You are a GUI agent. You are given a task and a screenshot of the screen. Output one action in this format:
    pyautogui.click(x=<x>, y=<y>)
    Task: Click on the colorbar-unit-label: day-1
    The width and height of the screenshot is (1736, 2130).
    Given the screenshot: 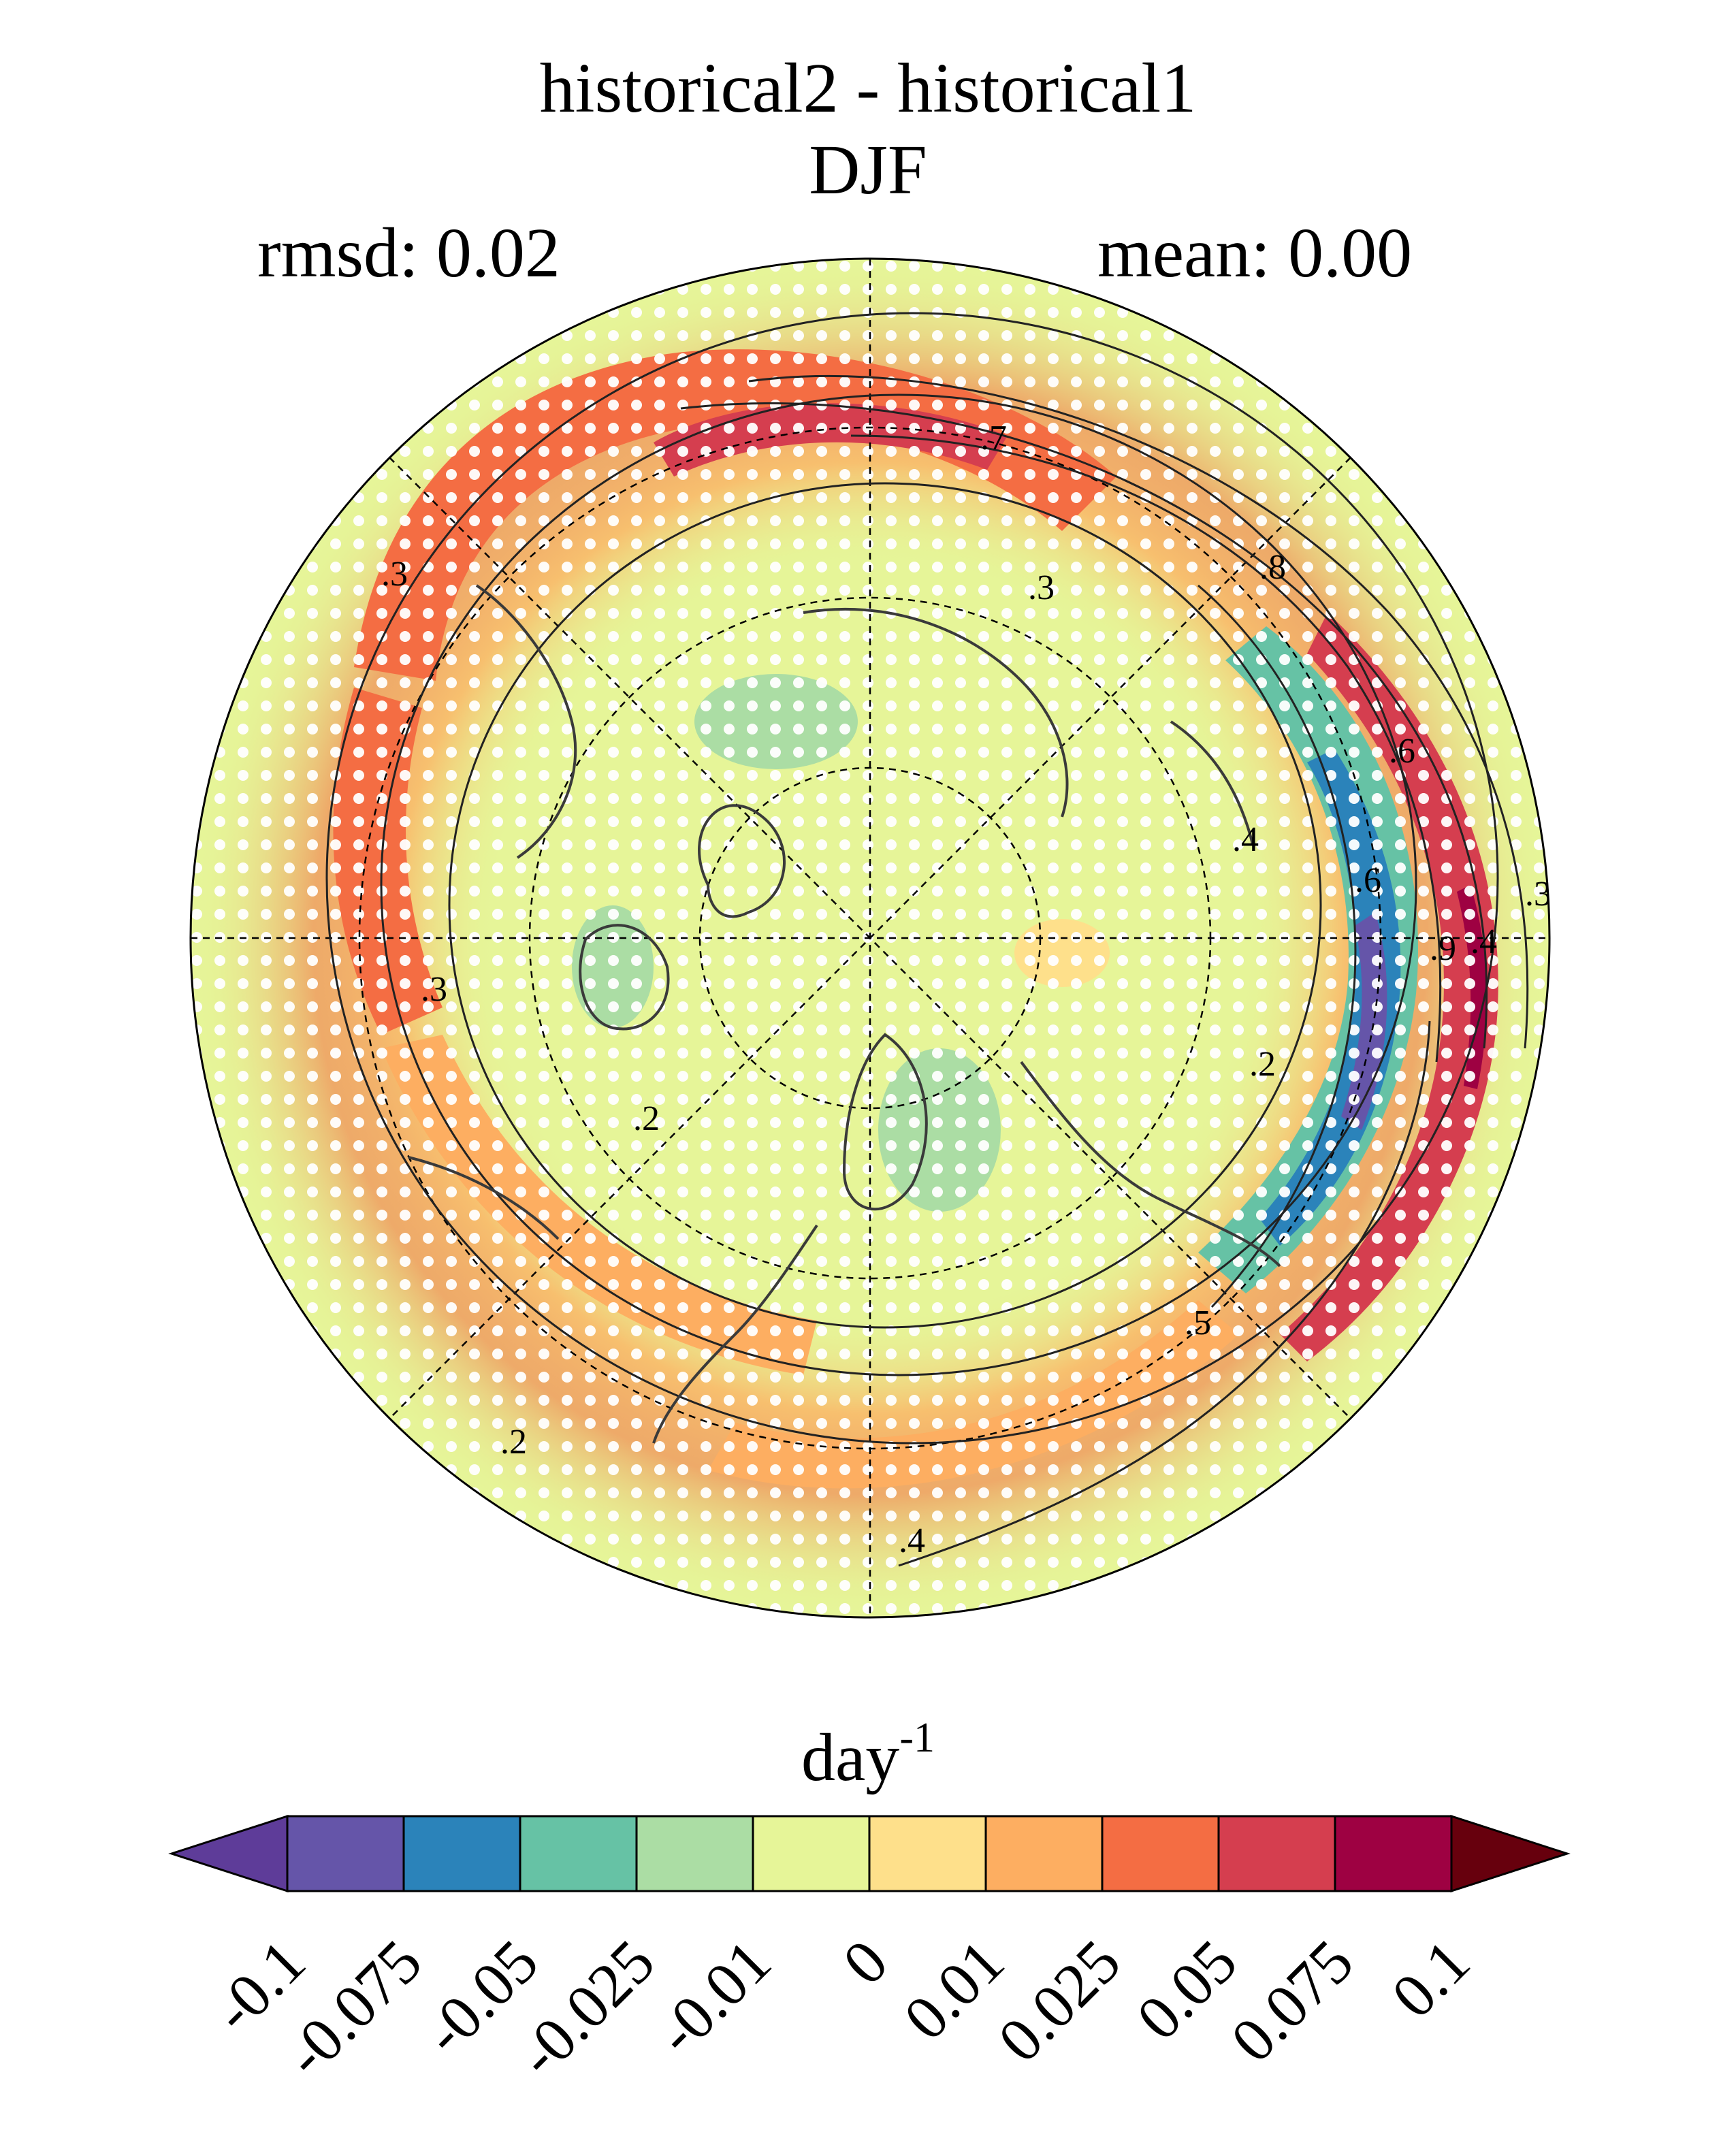 What is the action you would take?
    pyautogui.click(x=868, y=1755)
    